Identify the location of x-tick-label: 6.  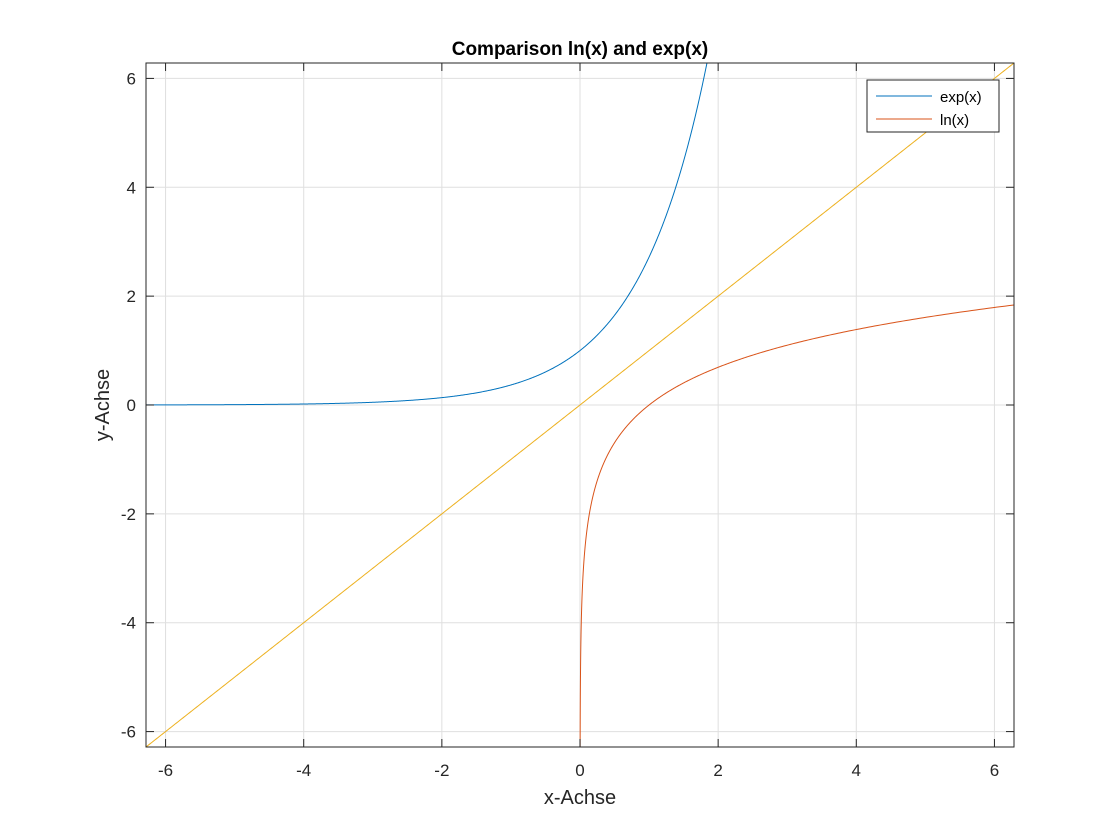
(994, 770).